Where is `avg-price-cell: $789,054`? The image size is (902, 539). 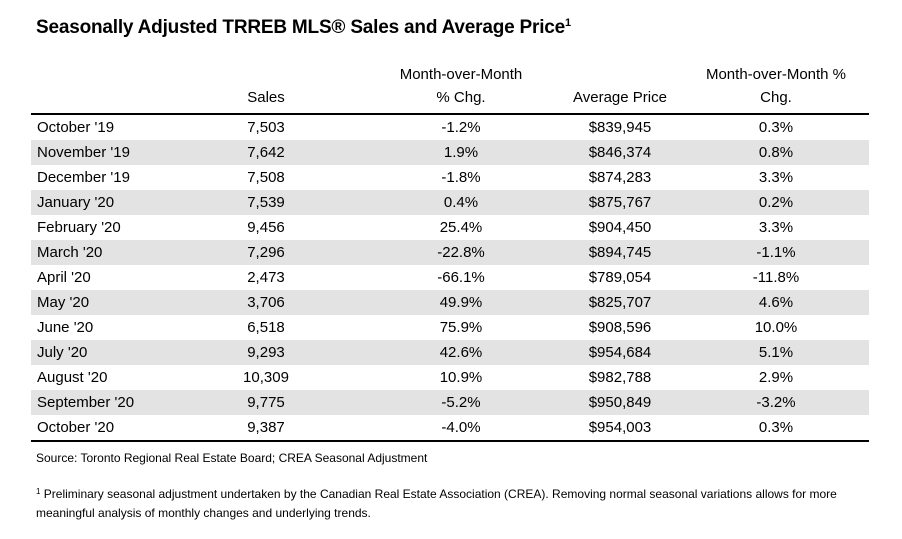
avg-price-cell: $789,054 is located at coordinates (620, 277).